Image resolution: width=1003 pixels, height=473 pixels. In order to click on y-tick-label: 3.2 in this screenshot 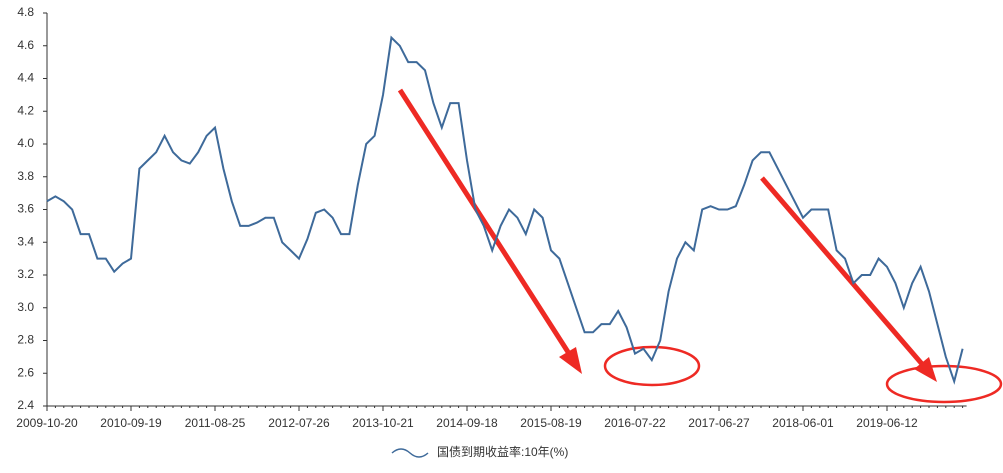, I will do `click(25, 274)`.